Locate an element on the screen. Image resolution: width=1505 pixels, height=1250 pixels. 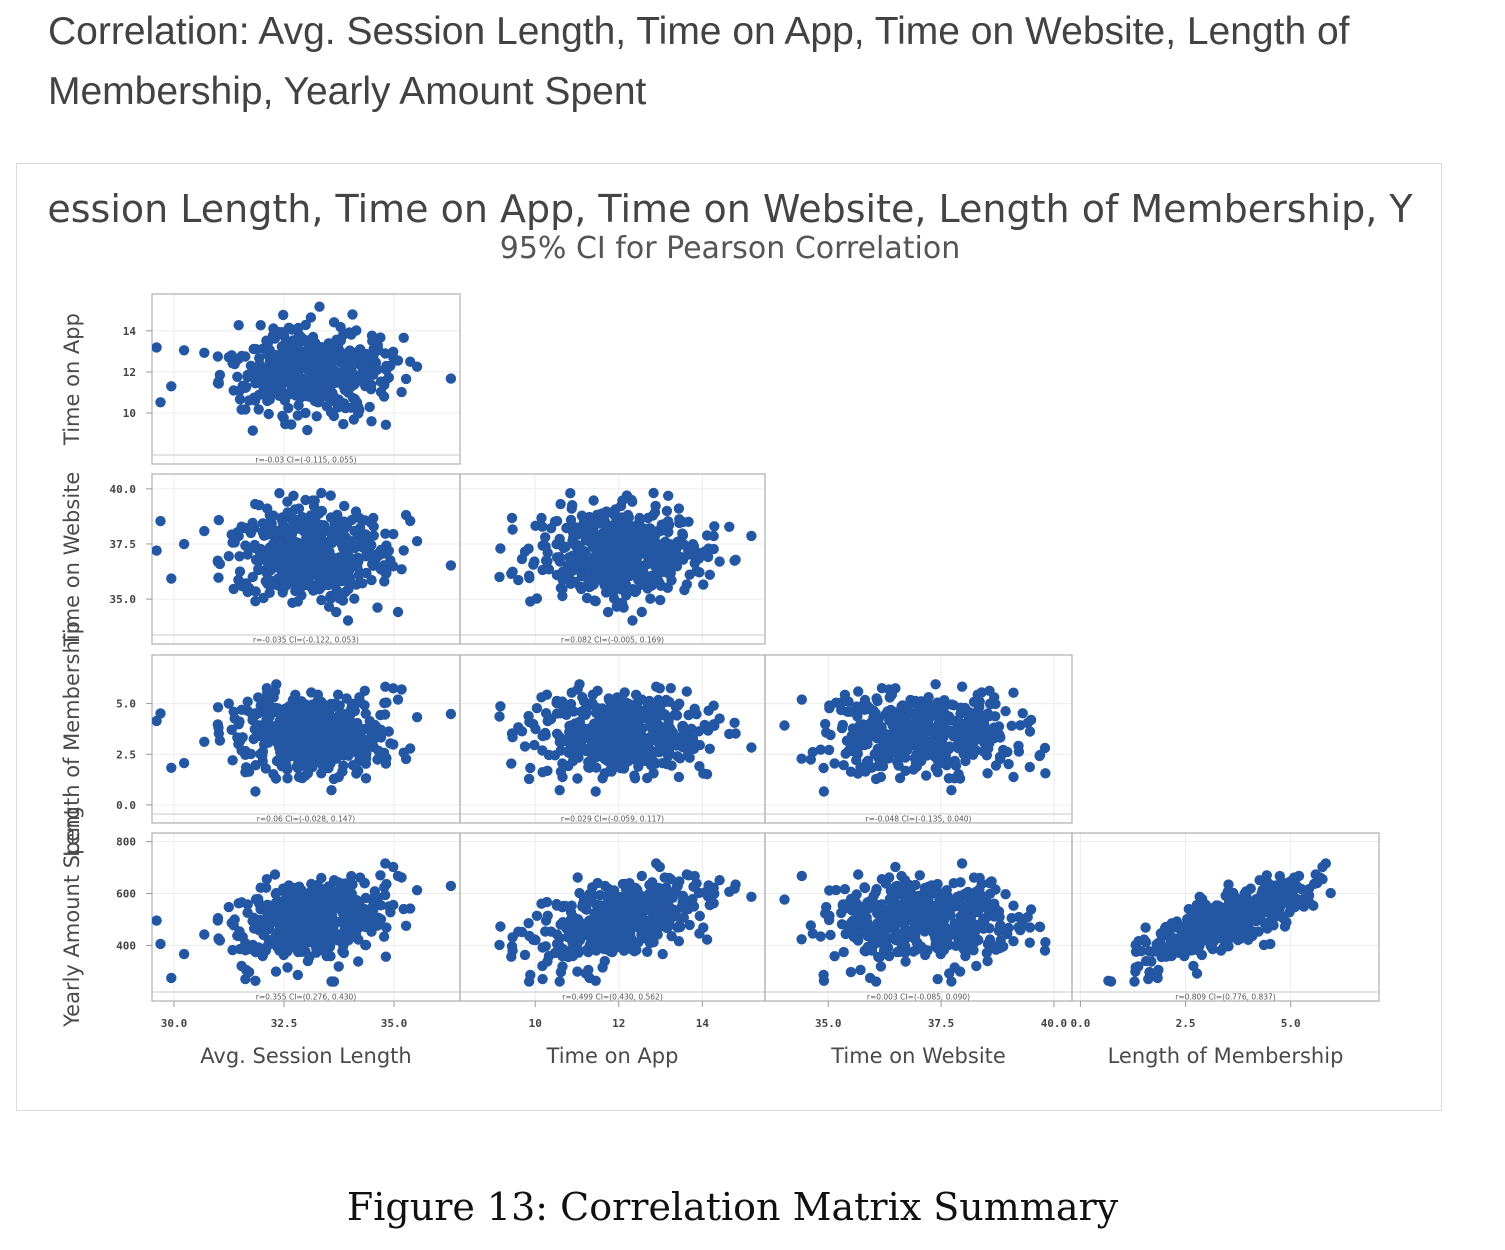
ci-label: r=-0.035 CI=(-0.122, 0.053) is located at coordinates (306, 640).